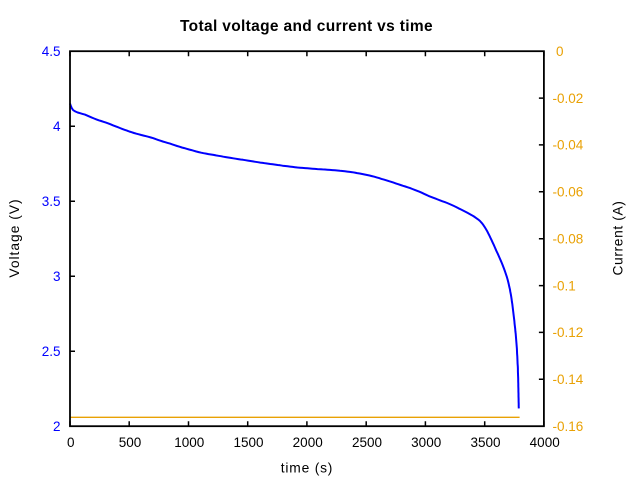 Image resolution: width=640 pixels, height=480 pixels. Describe the element at coordinates (248, 442) in the screenshot. I see `svg-text: 1500` at that location.